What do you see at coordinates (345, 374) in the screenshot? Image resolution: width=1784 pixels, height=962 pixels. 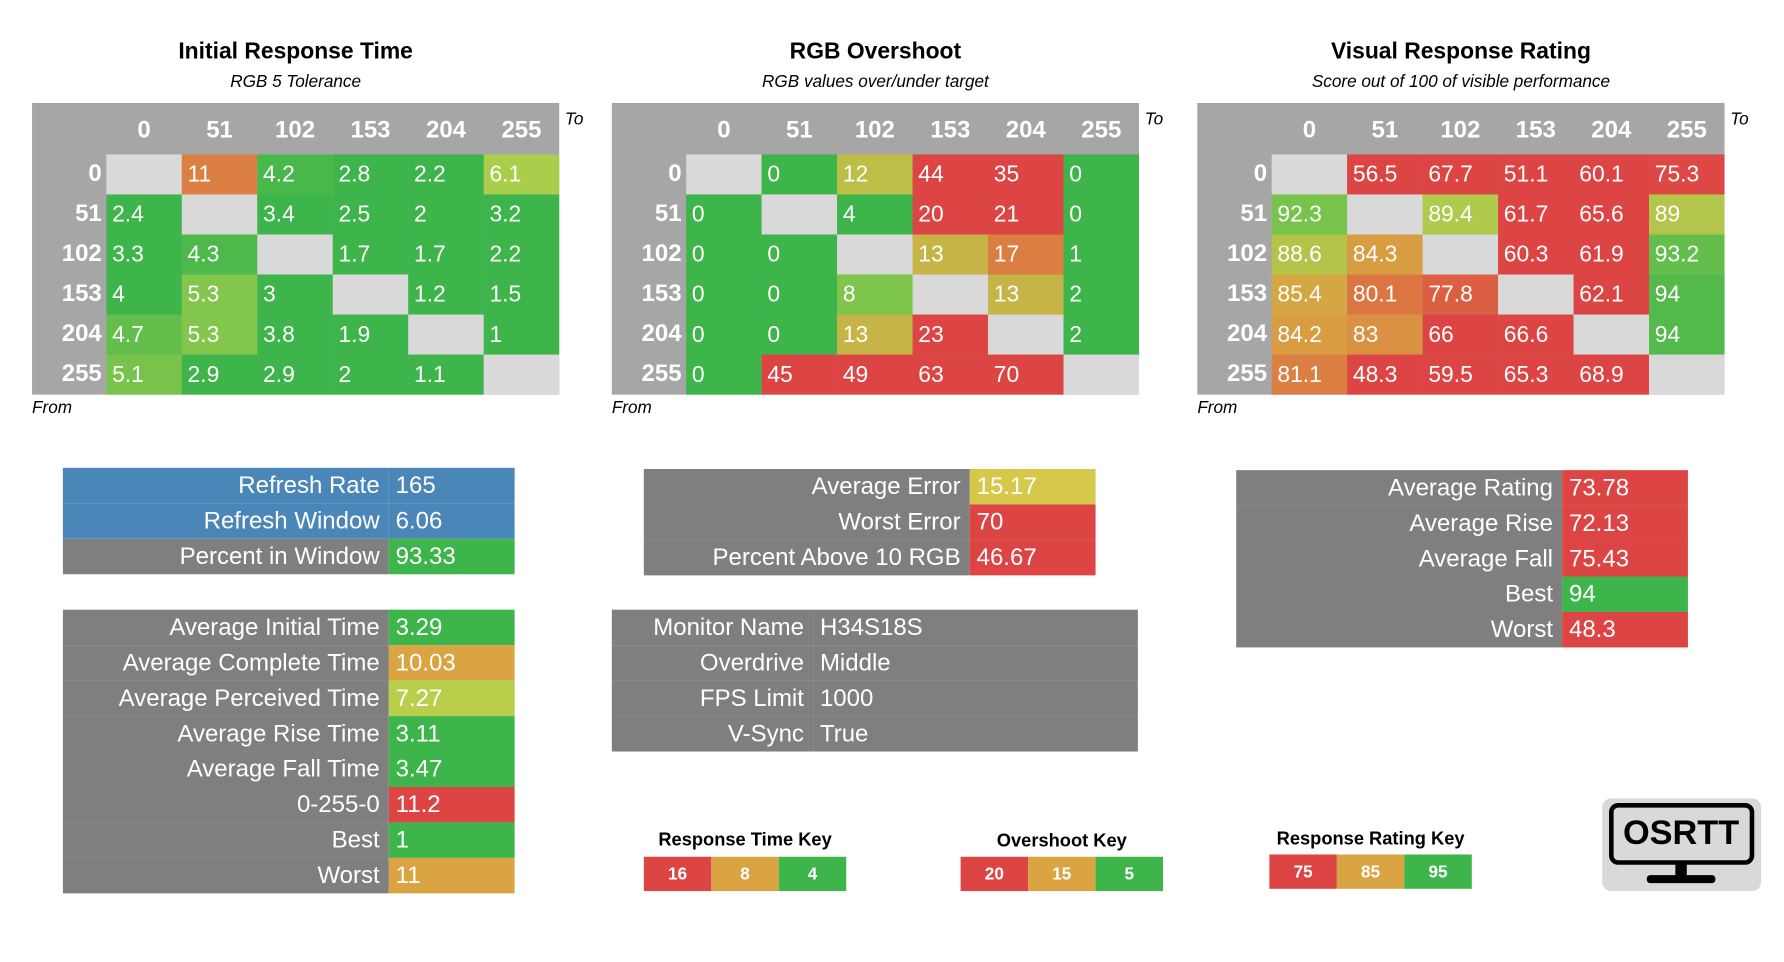 I see `cell-value: 2` at bounding box center [345, 374].